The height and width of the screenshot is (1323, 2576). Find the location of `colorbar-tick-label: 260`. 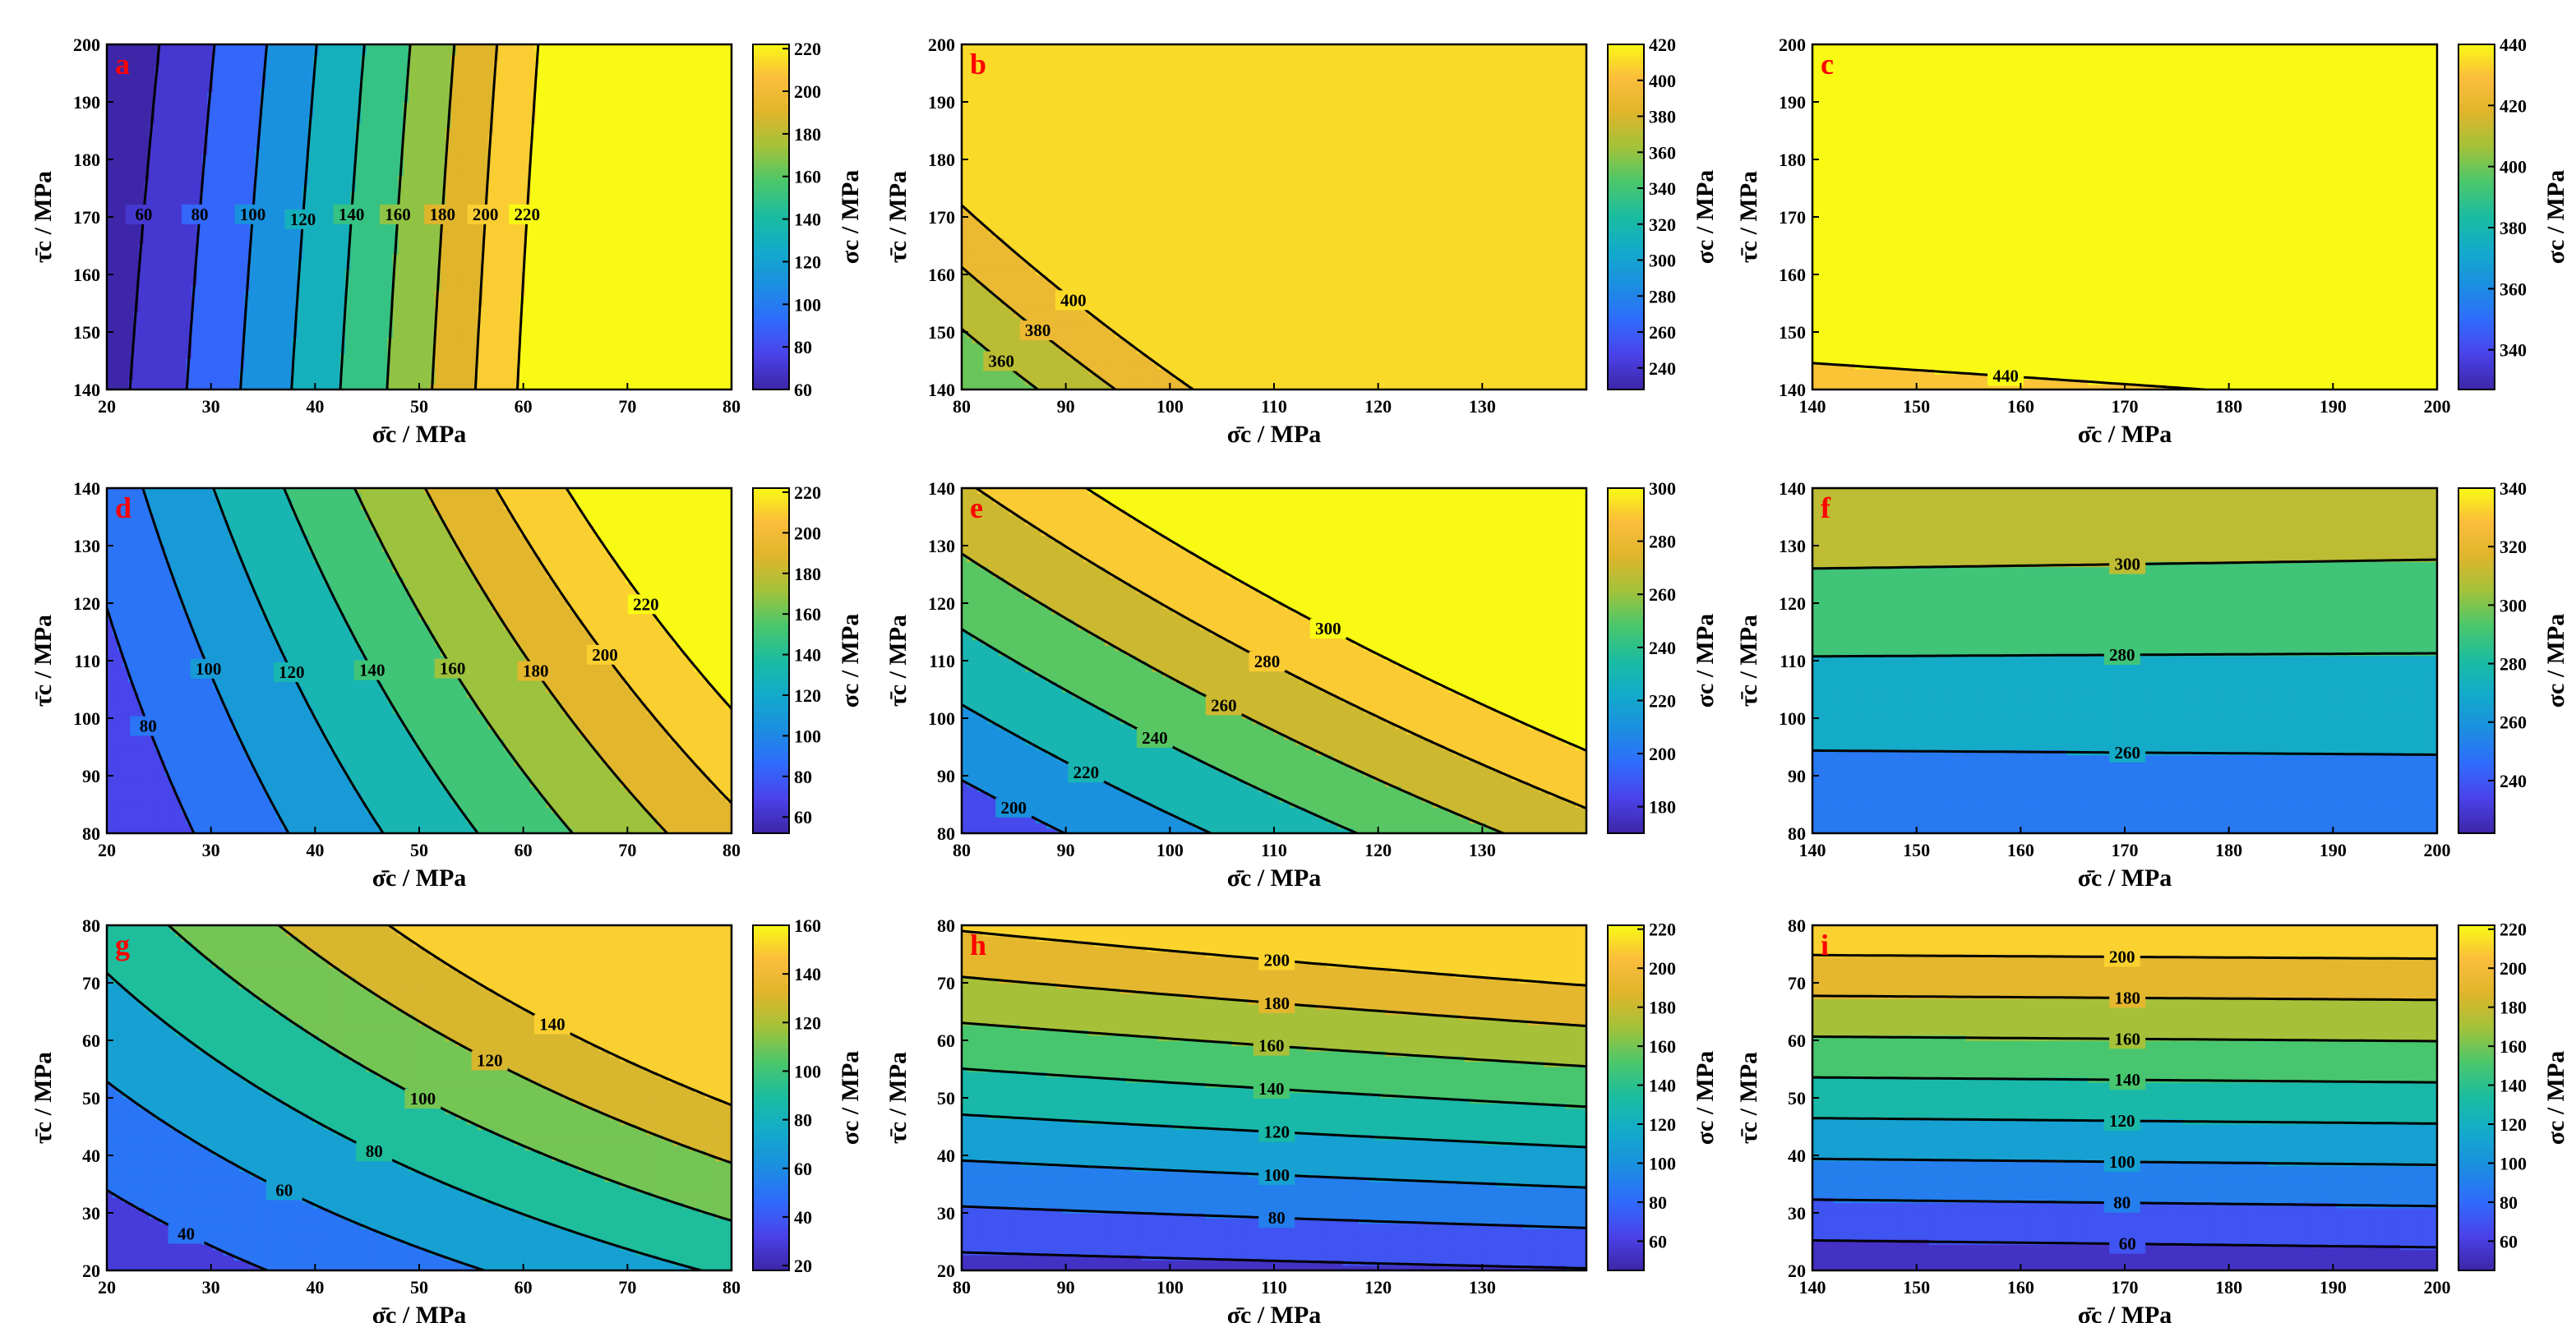

colorbar-tick-label: 260 is located at coordinates (2514, 722).